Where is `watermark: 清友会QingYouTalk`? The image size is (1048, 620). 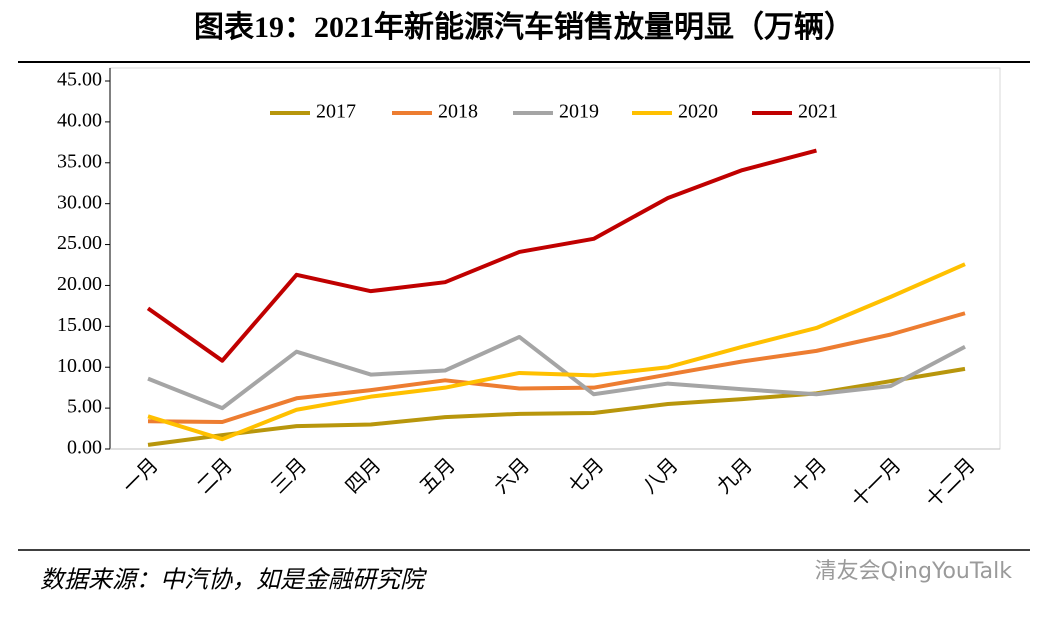
watermark: 清友会QingYouTalk is located at coordinates (914, 571).